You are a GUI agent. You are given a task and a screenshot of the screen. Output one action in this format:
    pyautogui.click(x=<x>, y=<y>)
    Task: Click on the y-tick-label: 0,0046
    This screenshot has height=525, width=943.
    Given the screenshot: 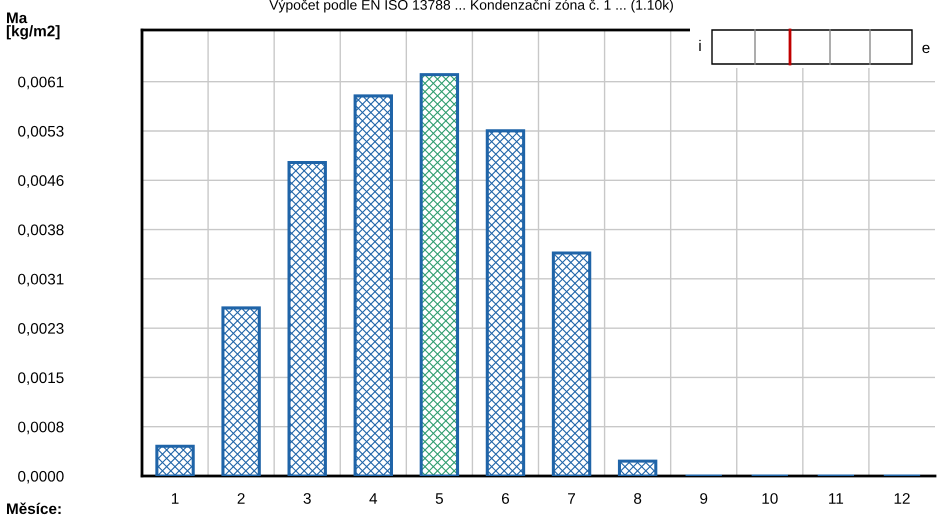 What is the action you would take?
    pyautogui.click(x=41, y=181)
    